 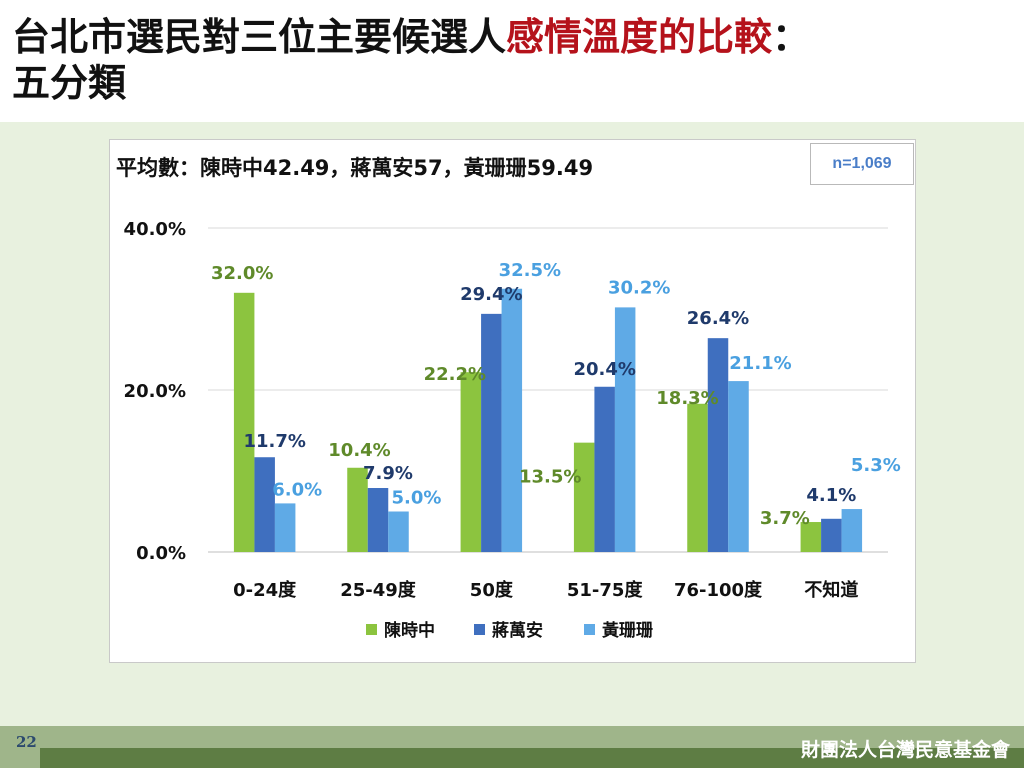 I want to click on title-accent: 感情溫度的比較, so click(x=639, y=37).